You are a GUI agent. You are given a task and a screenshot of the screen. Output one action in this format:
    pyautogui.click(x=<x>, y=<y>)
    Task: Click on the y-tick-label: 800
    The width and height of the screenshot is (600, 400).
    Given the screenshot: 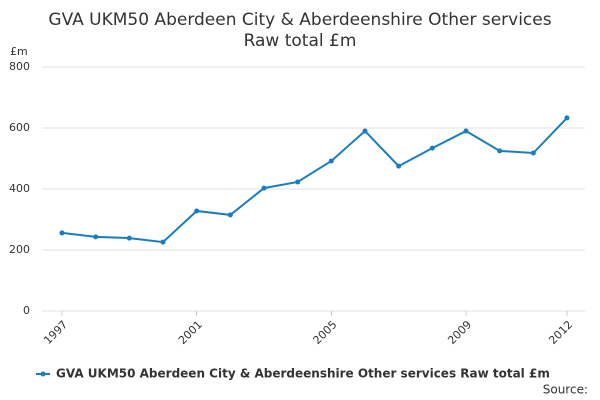 What is the action you would take?
    pyautogui.click(x=19, y=66)
    